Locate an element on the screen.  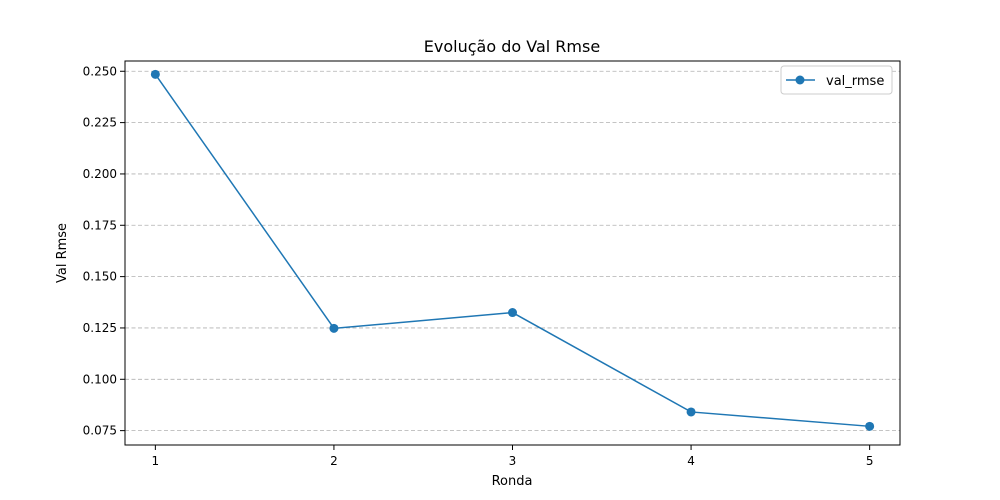
x-tick-label: 1 is located at coordinates (156, 461).